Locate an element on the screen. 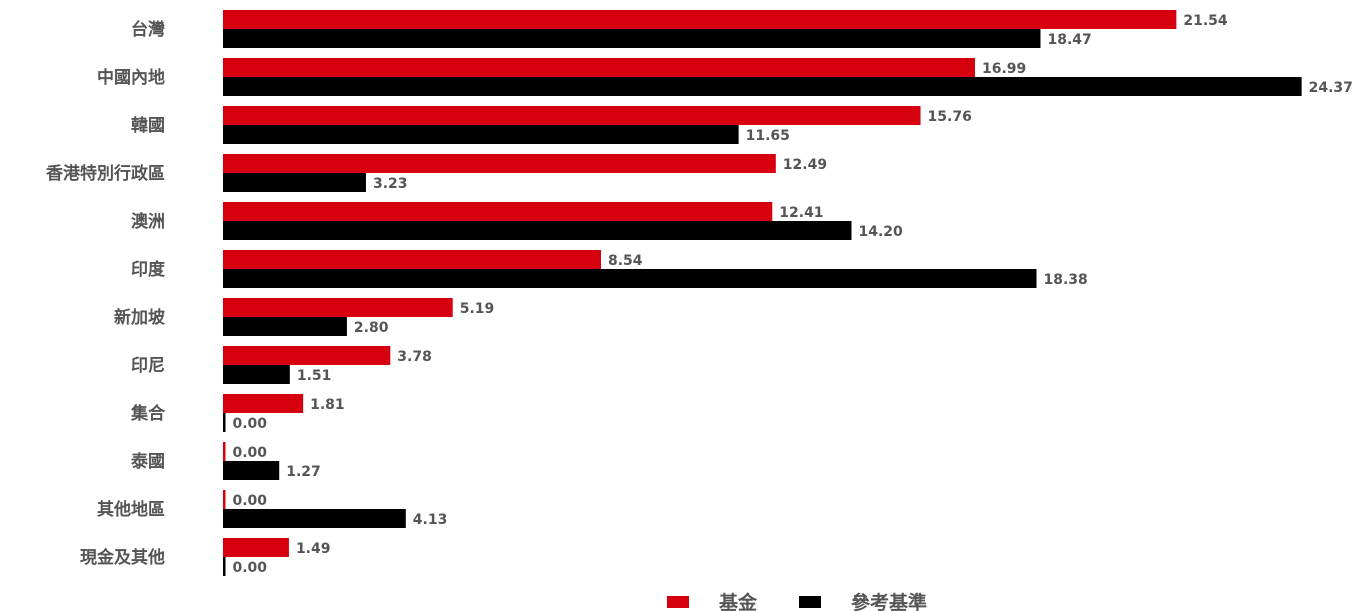  fund-value-label: 21.54 is located at coordinates (1205, 21).